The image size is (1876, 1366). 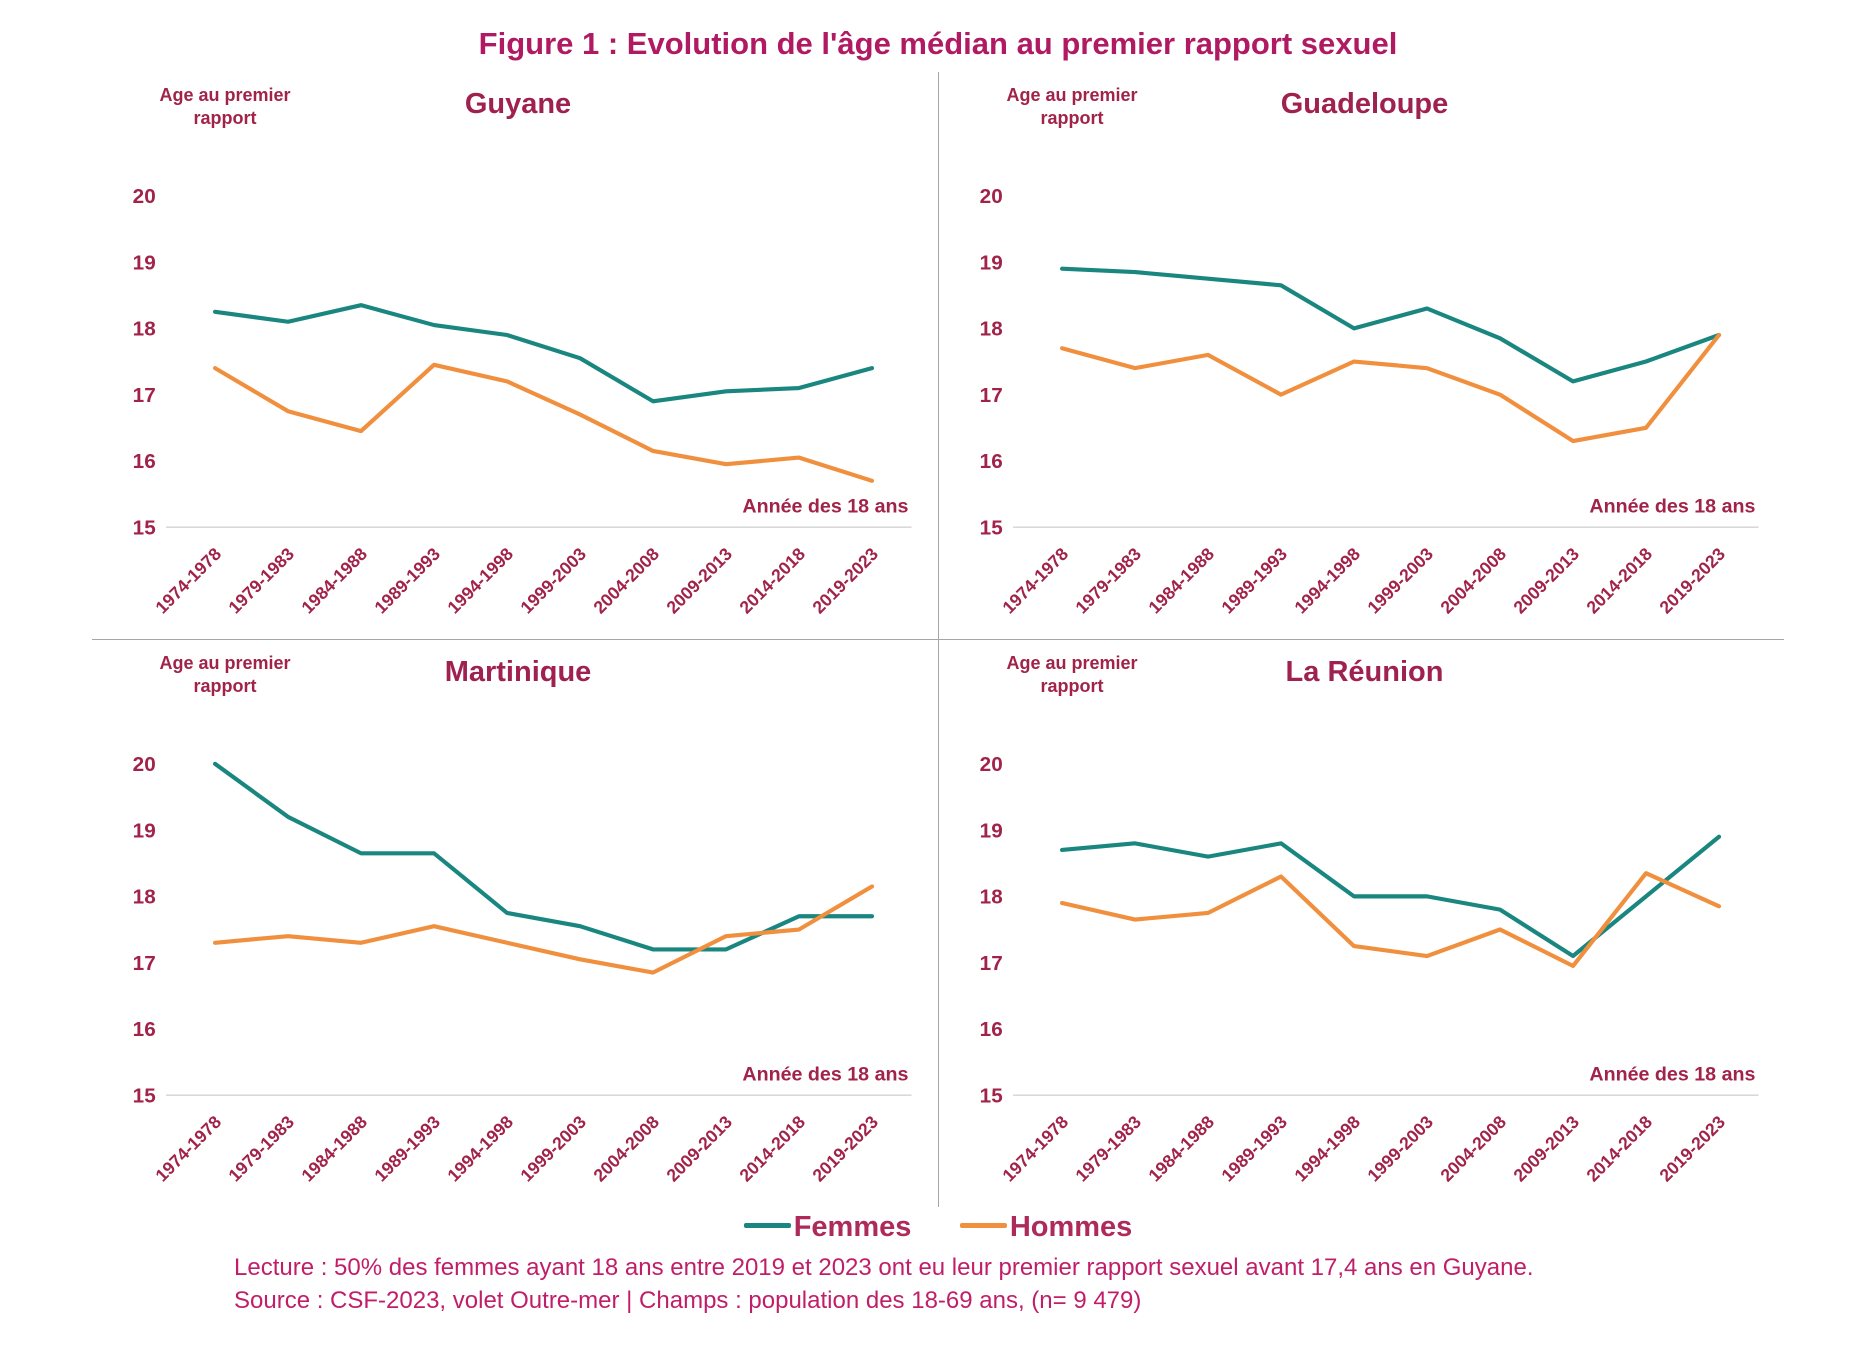 I want to click on legend-label-femmes: Femmes, so click(x=852, y=1227).